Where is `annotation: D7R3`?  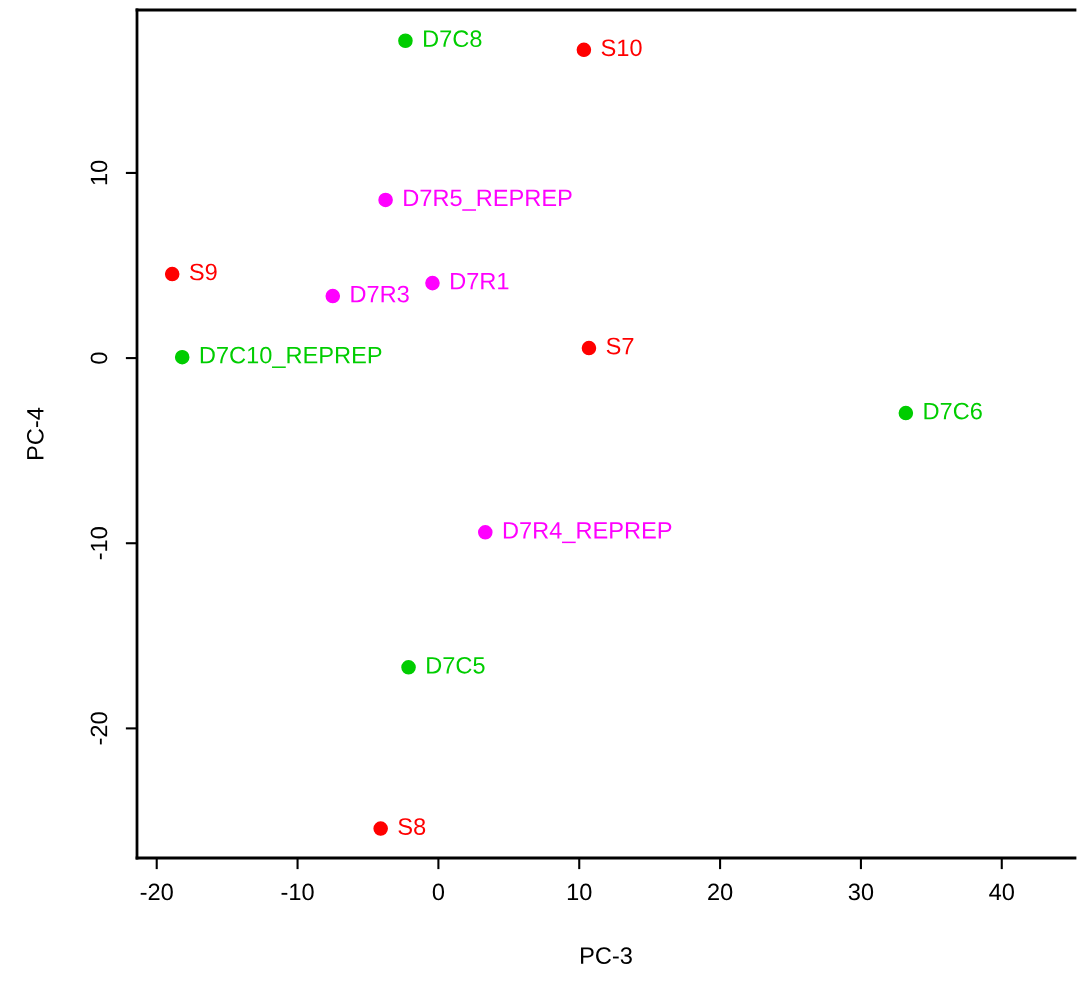
annotation: D7R3 is located at coordinates (380, 294).